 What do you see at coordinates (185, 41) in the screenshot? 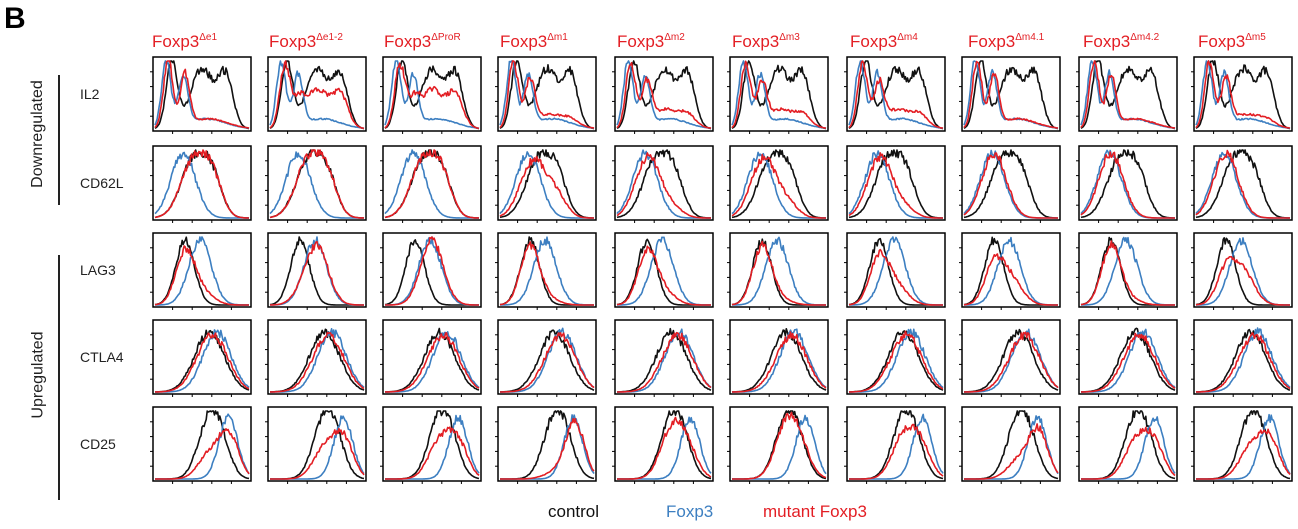
I see `column-title-0: Foxp3Δe1` at bounding box center [185, 41].